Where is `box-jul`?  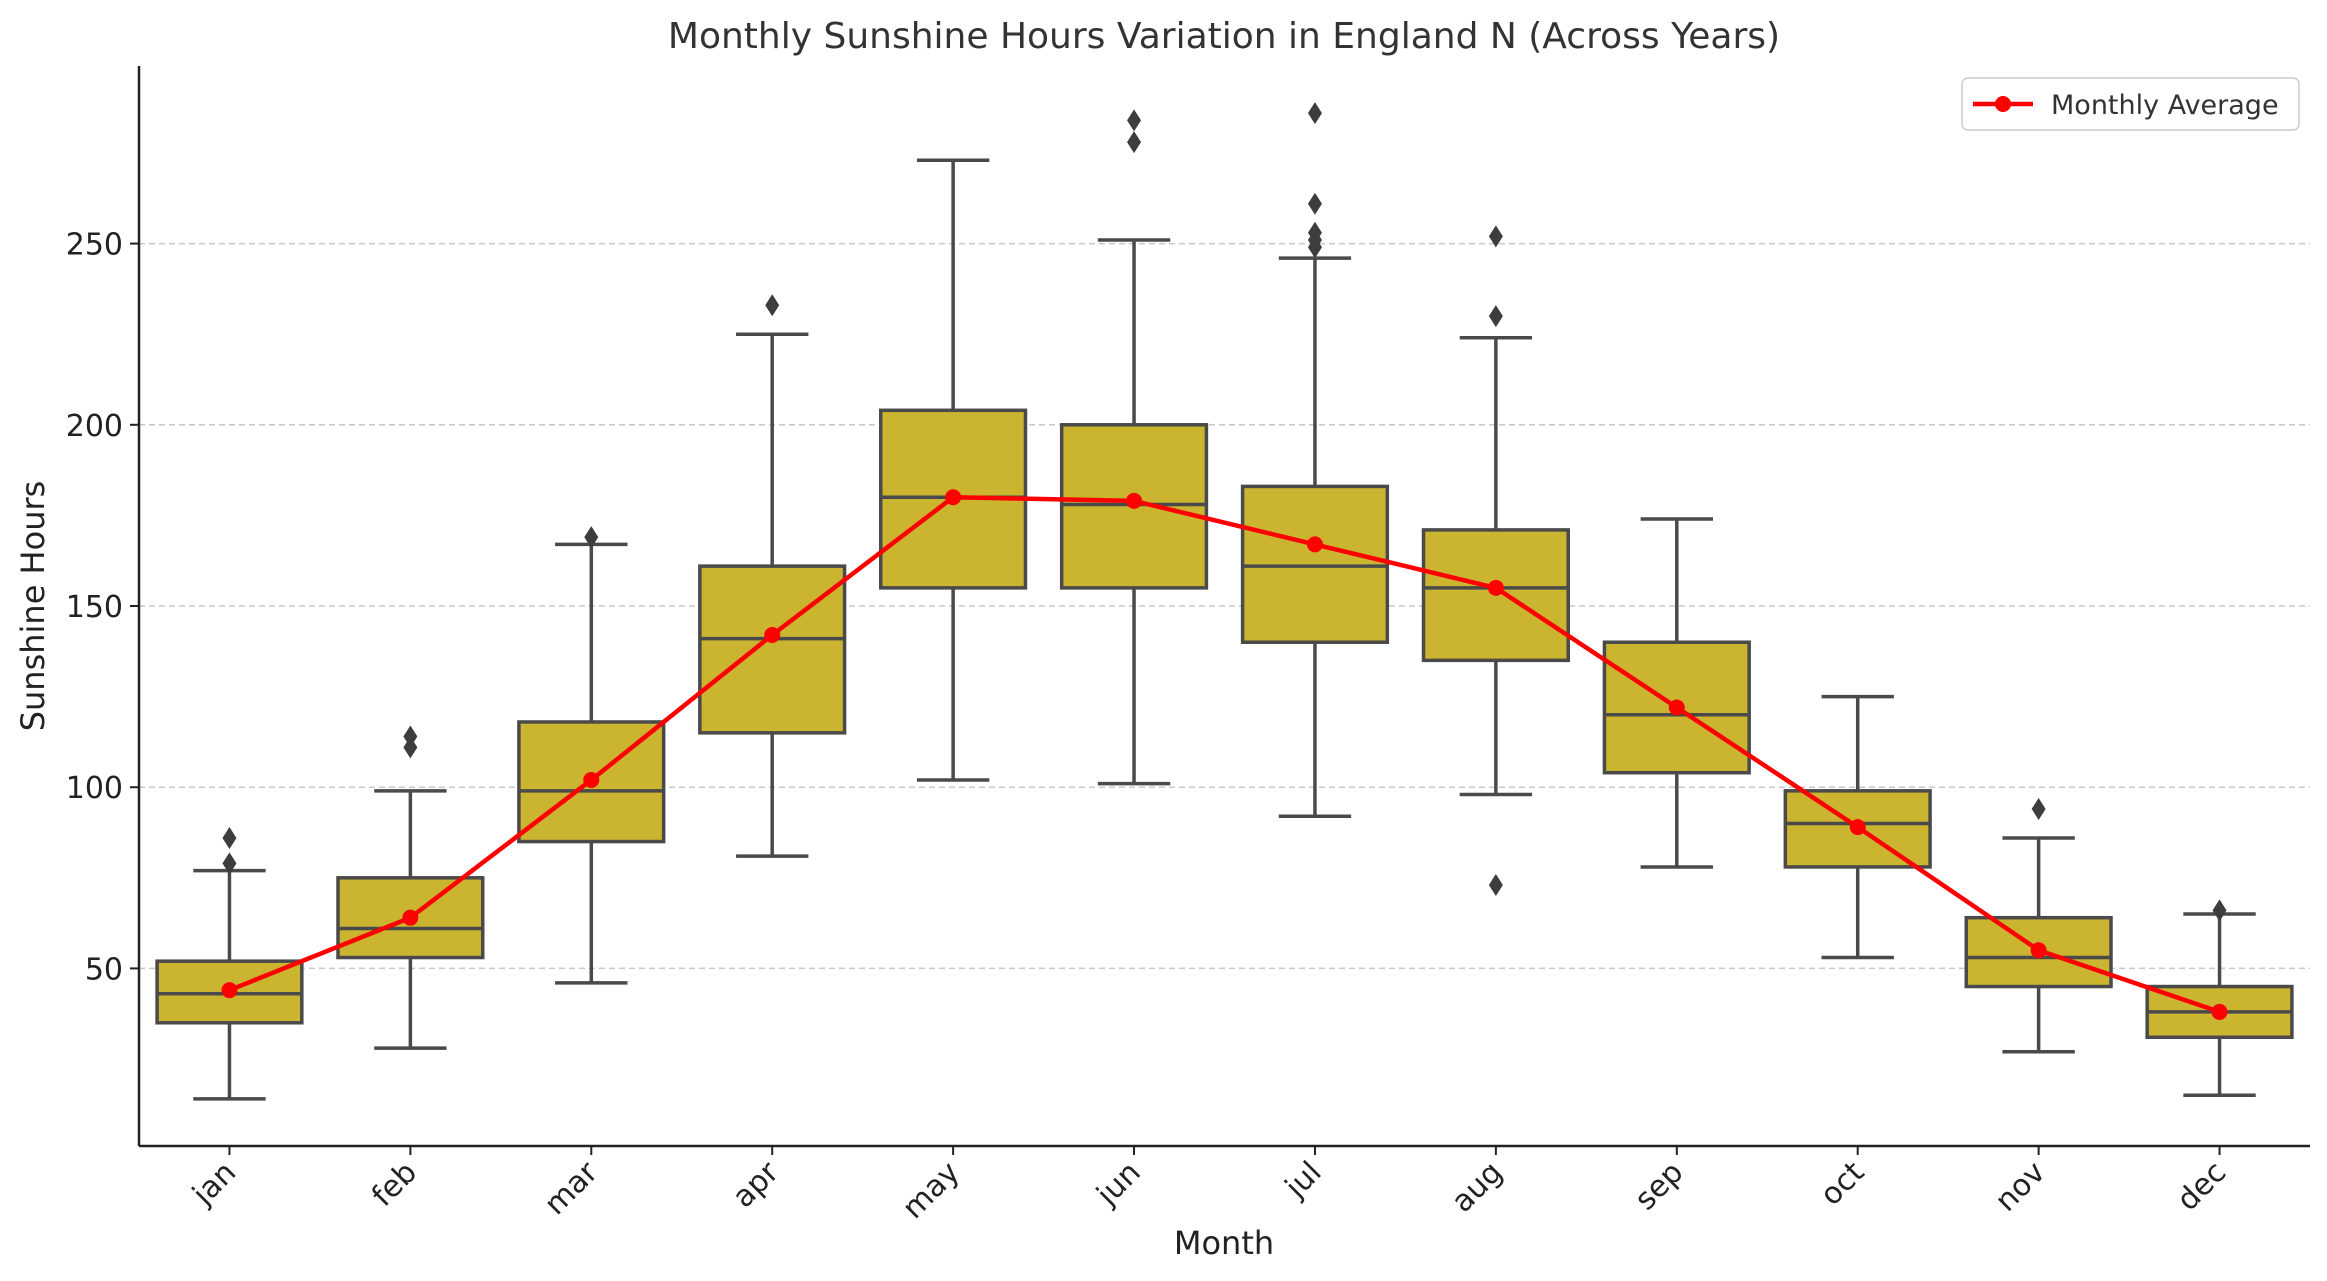
box-jul is located at coordinates (1315, 460).